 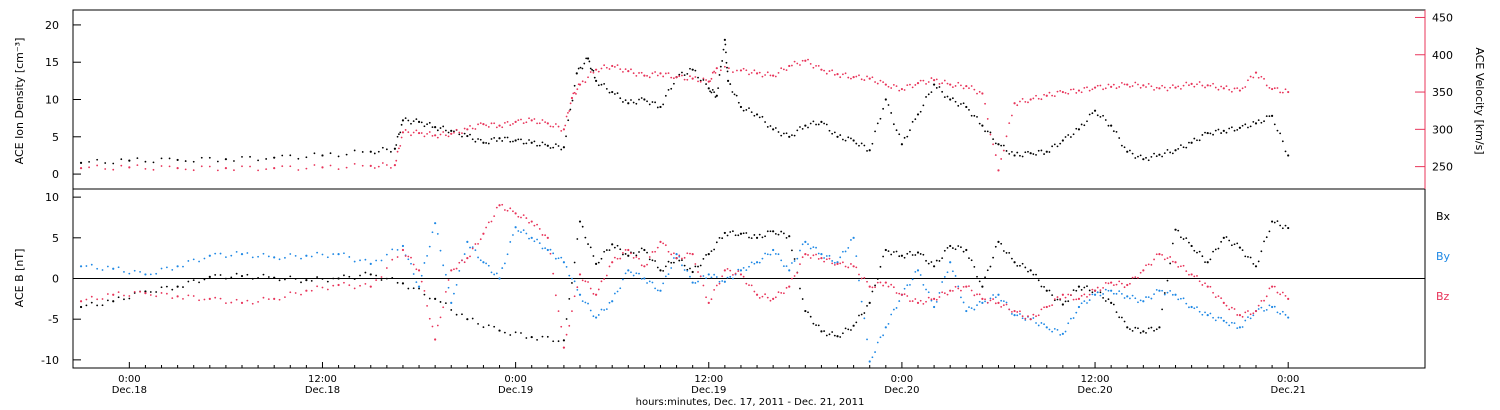 What do you see at coordinates (1442, 167) in the screenshot?
I see `top-right-y-label: 250` at bounding box center [1442, 167].